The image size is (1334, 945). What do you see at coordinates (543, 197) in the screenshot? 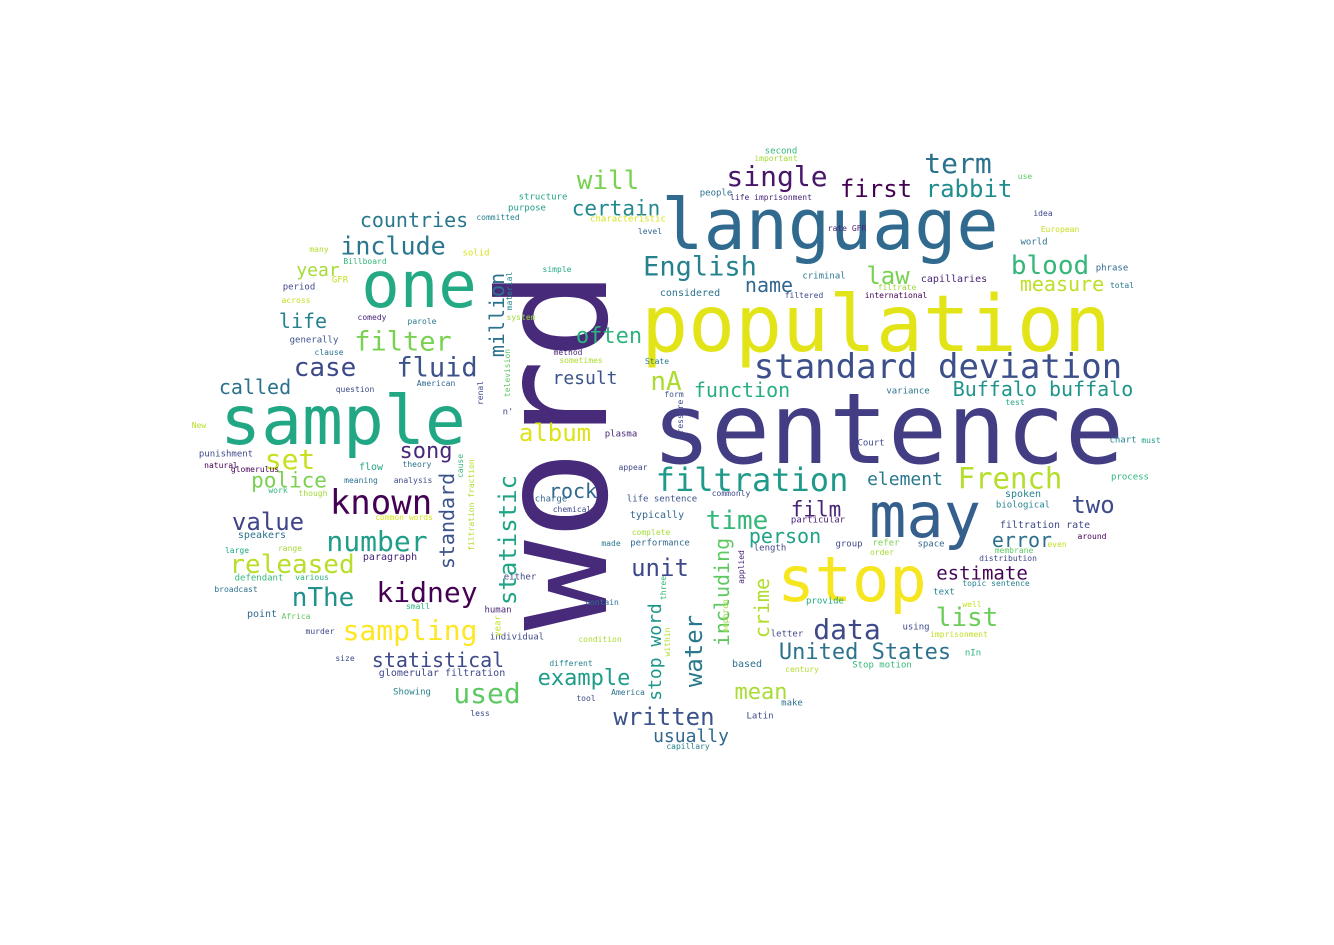
I see `word-structure: structure` at bounding box center [543, 197].